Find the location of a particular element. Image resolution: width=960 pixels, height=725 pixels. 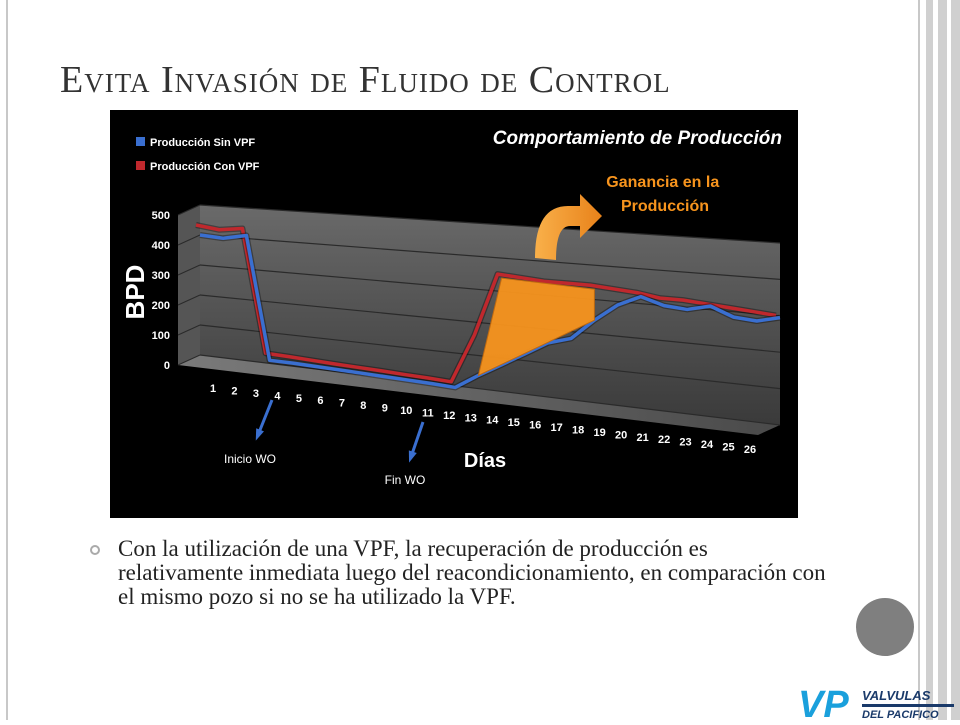

x-tick-label: 3 is located at coordinates (256, 394).